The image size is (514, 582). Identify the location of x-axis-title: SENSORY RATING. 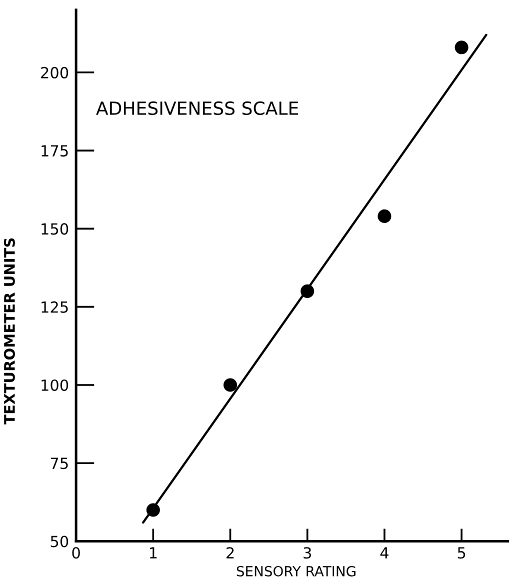
(296, 571).